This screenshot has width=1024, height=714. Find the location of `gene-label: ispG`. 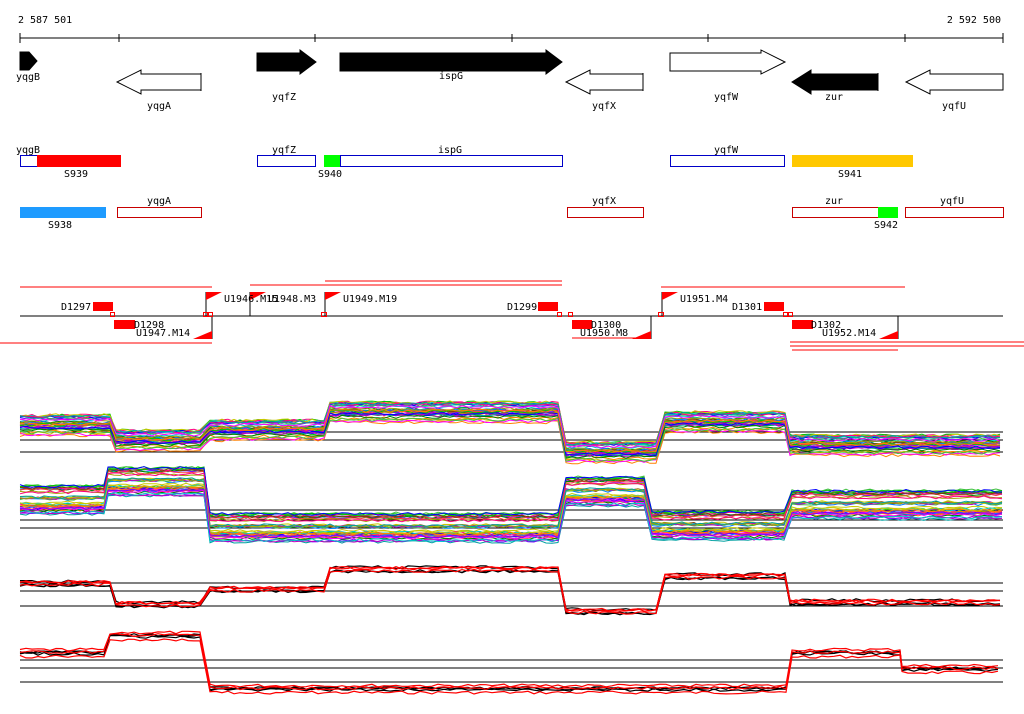

gene-label: ispG is located at coordinates (451, 76).